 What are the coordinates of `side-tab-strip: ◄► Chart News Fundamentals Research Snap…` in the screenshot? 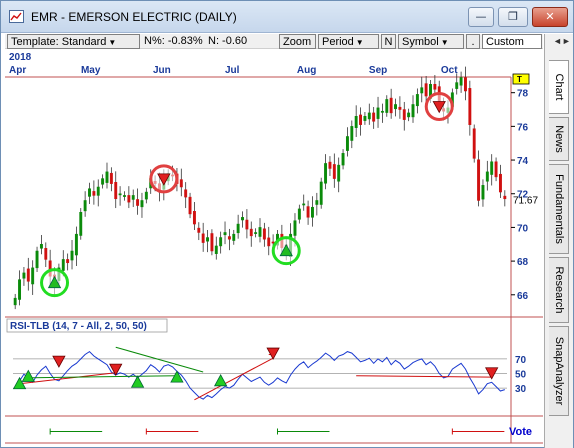 It's located at (558, 241).